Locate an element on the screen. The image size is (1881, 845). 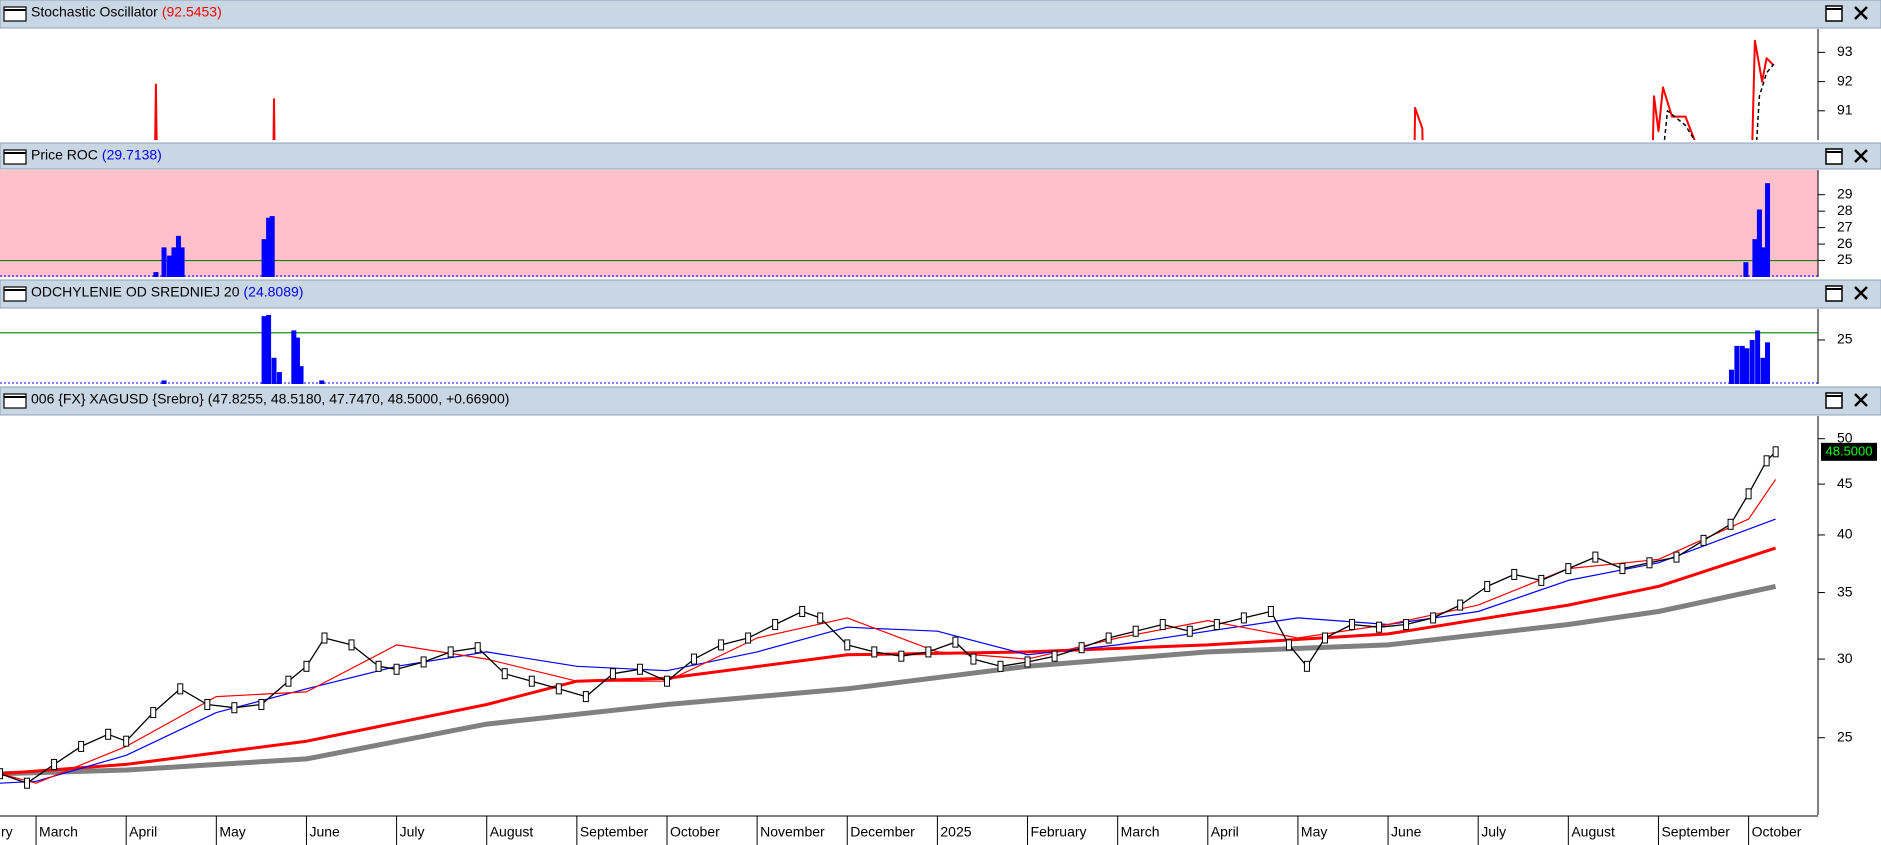
x-tick-label: August is located at coordinates (512, 832).